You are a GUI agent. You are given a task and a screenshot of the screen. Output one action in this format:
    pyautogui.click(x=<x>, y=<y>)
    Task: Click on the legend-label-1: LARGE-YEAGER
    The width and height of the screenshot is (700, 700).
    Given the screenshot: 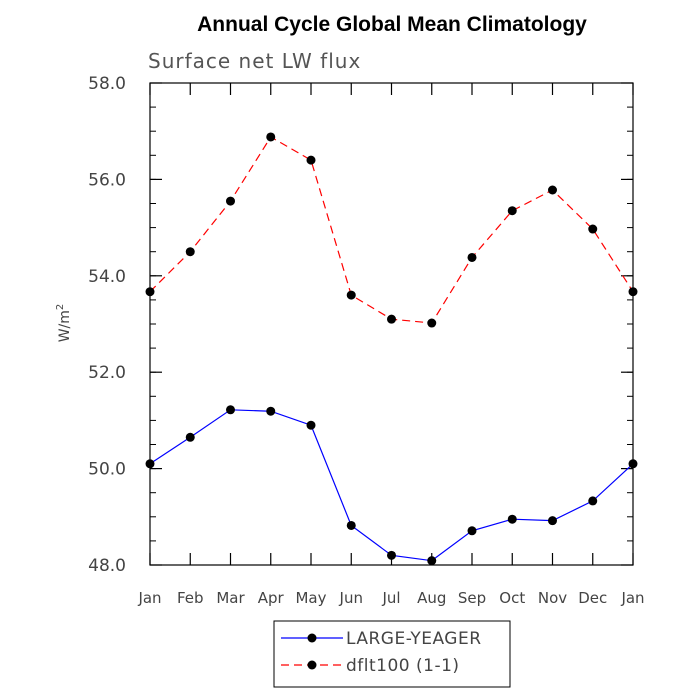 What is the action you would take?
    pyautogui.click(x=414, y=639)
    